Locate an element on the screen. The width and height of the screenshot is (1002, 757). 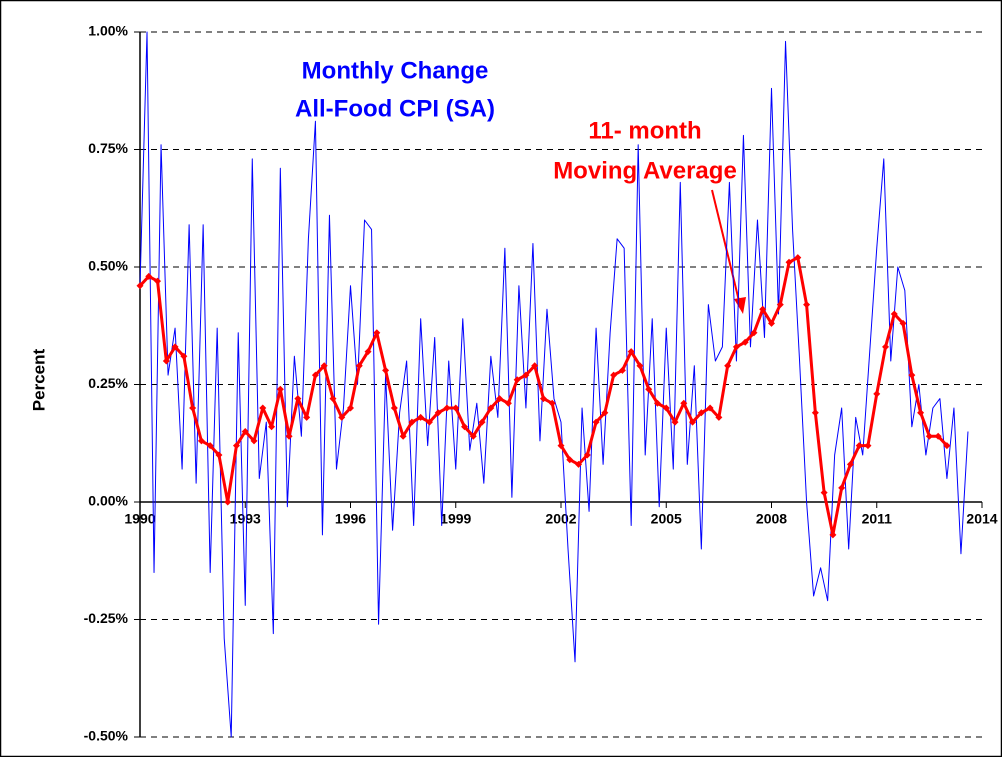
x-tick-label: 1990 is located at coordinates (139, 519).